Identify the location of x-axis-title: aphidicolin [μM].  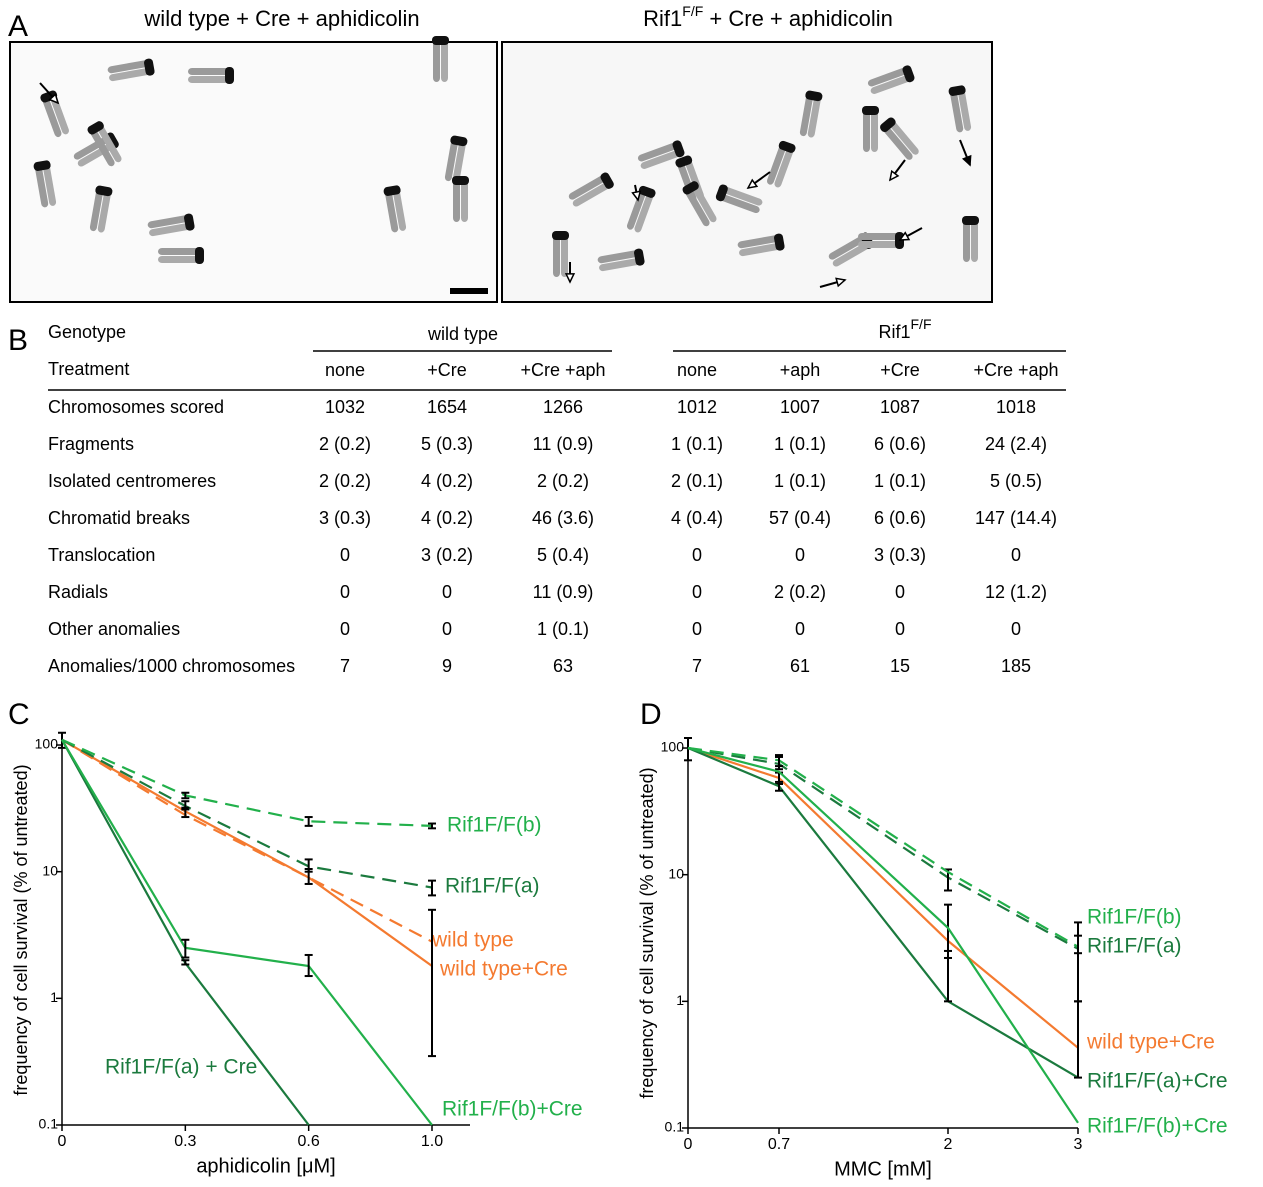
(265, 1166).